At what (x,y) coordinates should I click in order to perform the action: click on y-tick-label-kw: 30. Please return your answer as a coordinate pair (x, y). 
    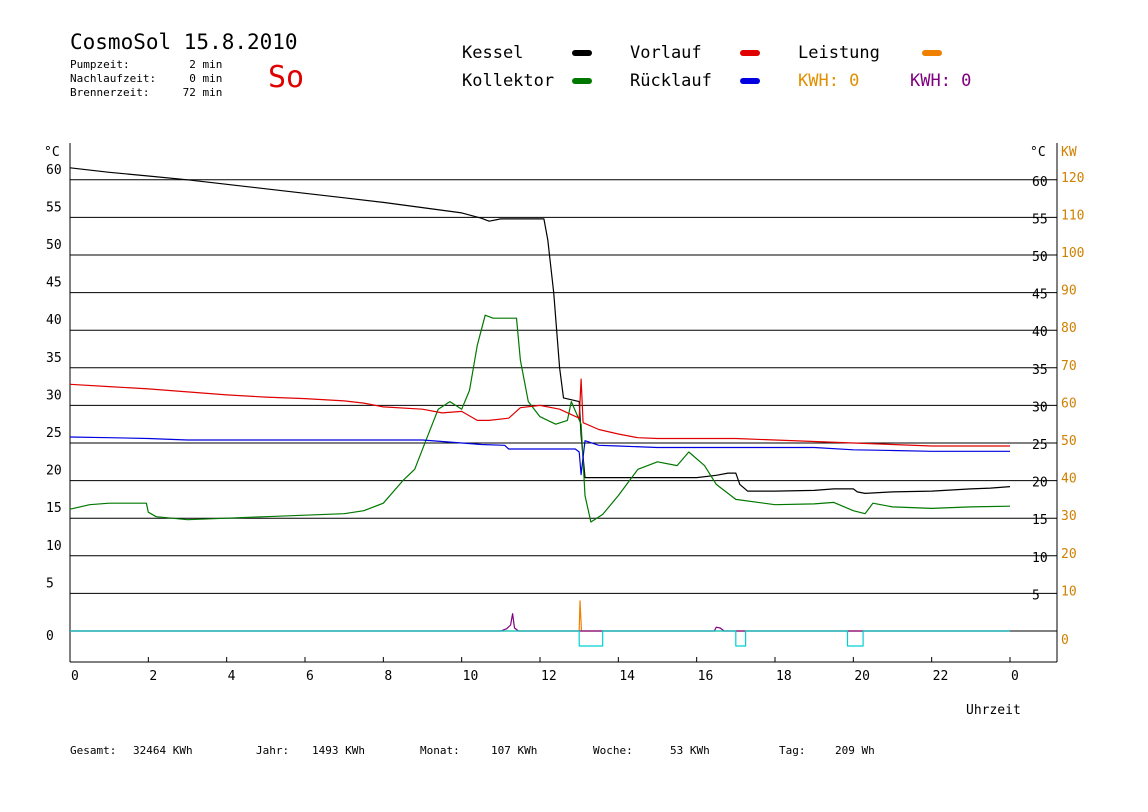
    Looking at the image, I should click on (1069, 516).